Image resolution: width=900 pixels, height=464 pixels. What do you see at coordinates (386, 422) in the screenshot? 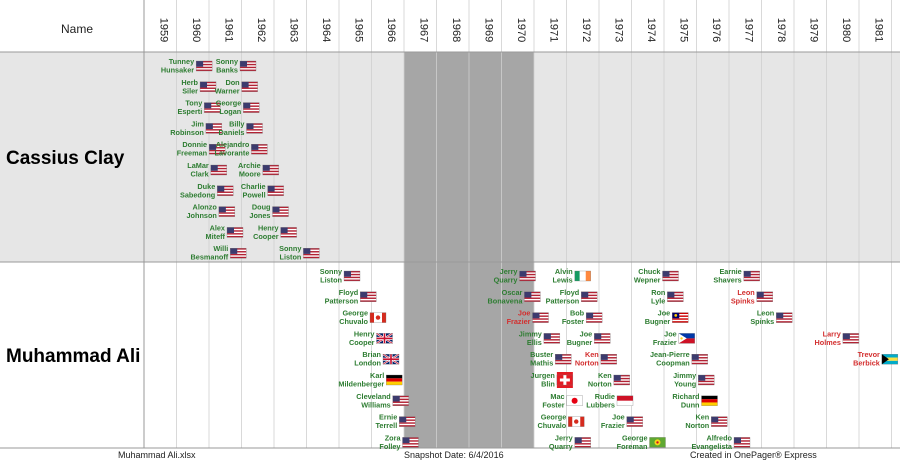
I see `fight-opponent-label: Ernie Terrell` at bounding box center [386, 422].